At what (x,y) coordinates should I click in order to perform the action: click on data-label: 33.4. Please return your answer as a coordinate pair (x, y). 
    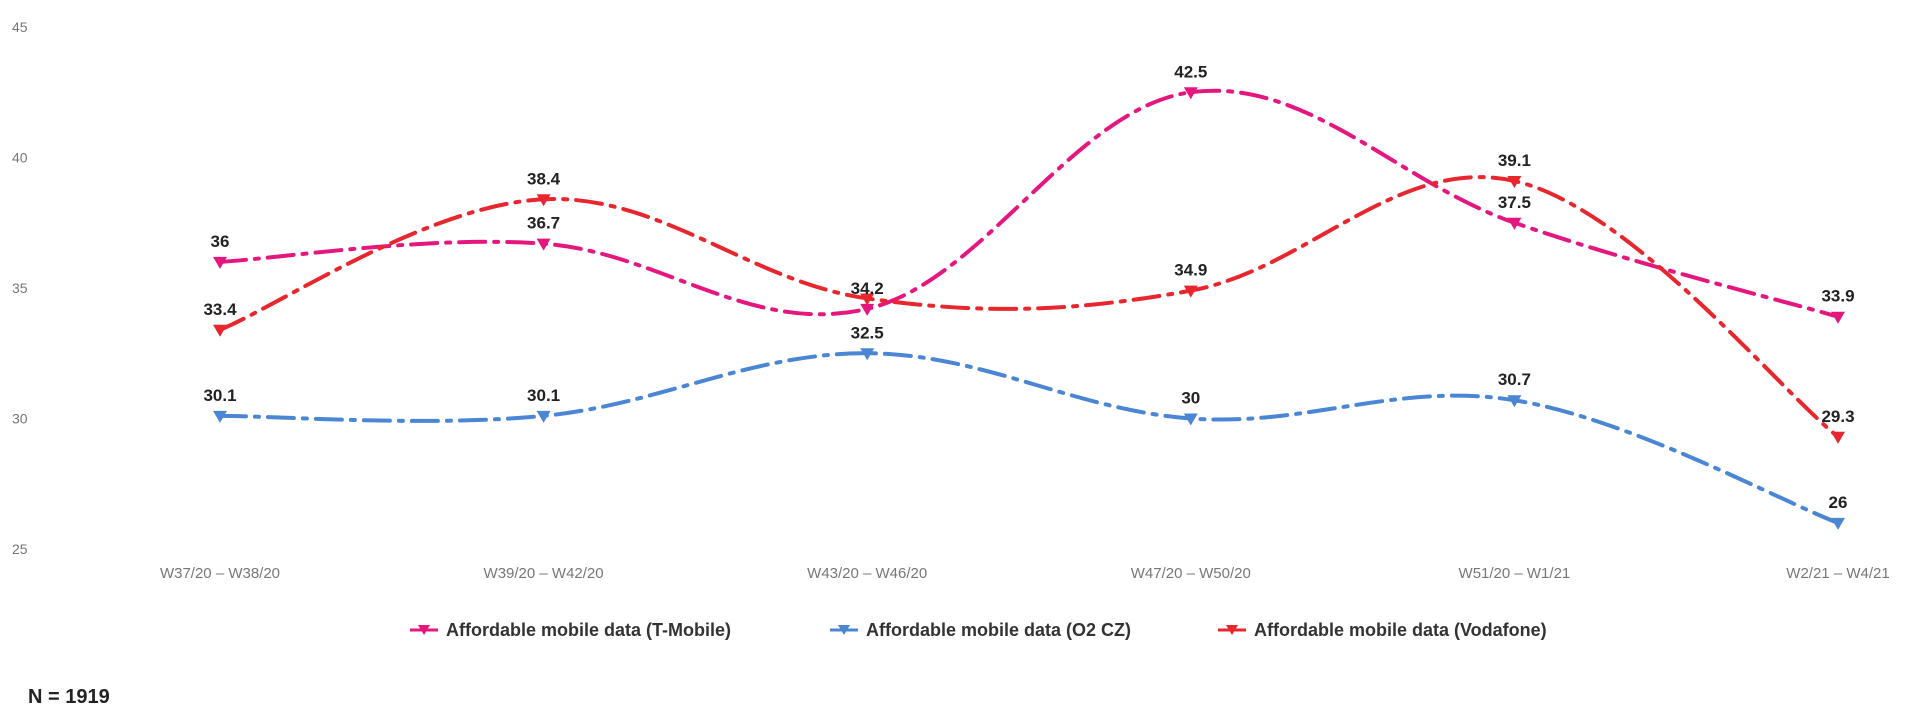
    Looking at the image, I should click on (220, 309).